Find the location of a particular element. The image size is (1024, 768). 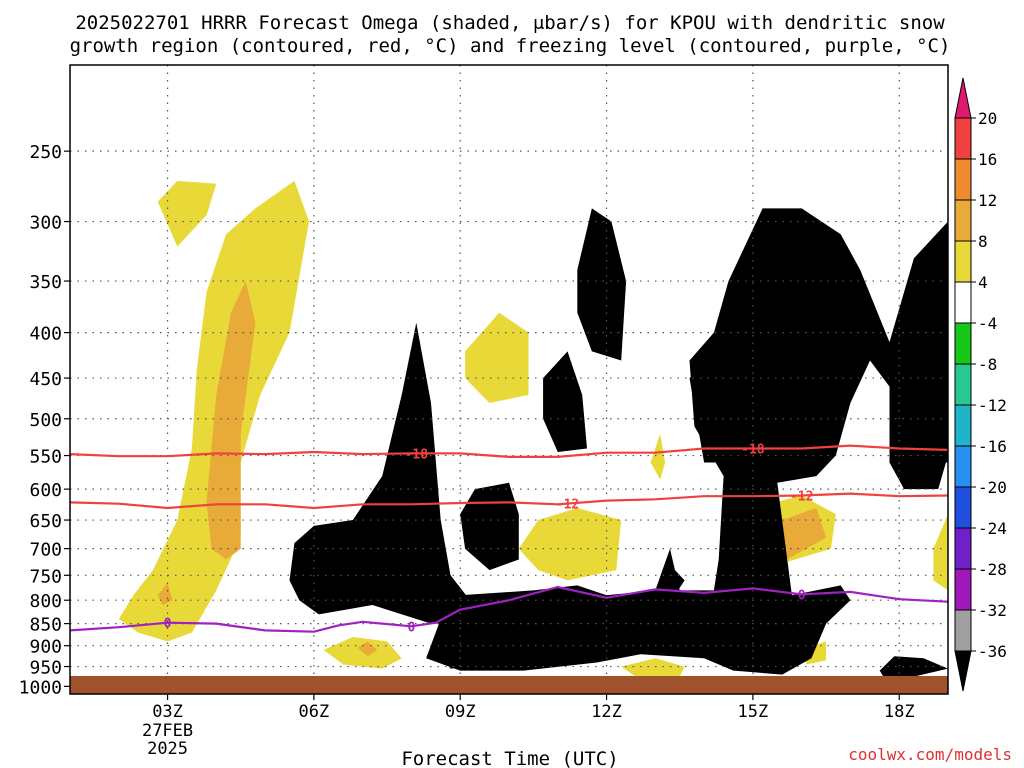

x-tick-label: 06Z is located at coordinates (314, 712).